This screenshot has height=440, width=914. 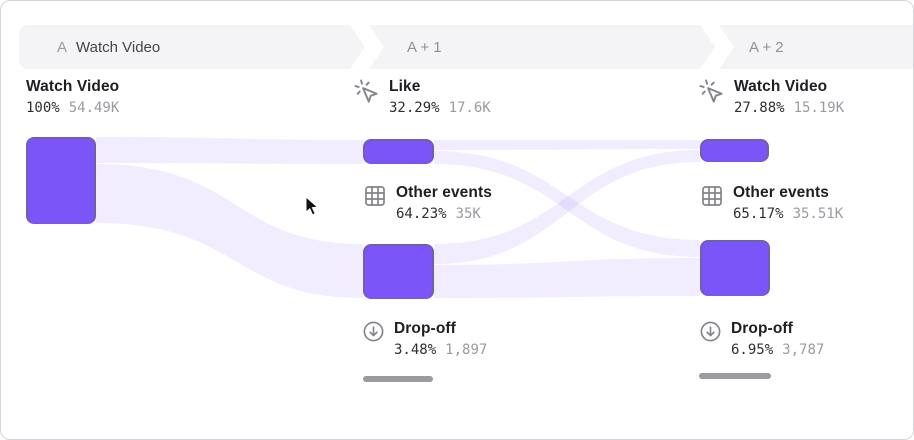 I want to click on event-stats: 6.95% 3,787, so click(x=777, y=350).